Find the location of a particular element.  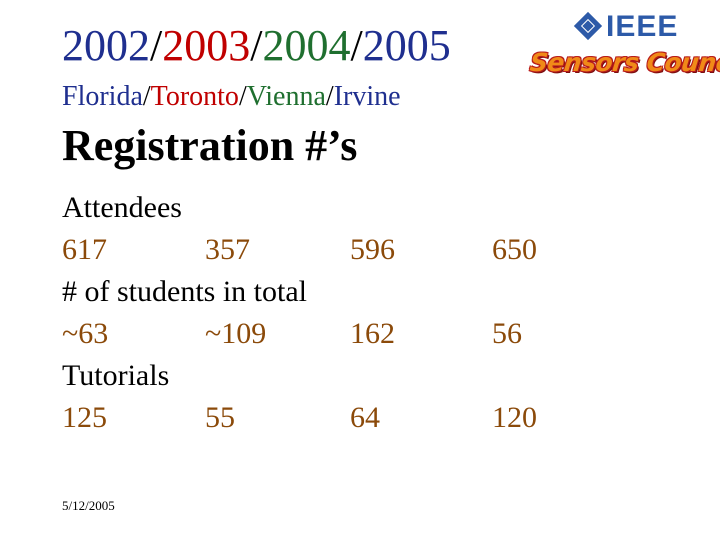

value-florida: 617 is located at coordinates (84, 249).